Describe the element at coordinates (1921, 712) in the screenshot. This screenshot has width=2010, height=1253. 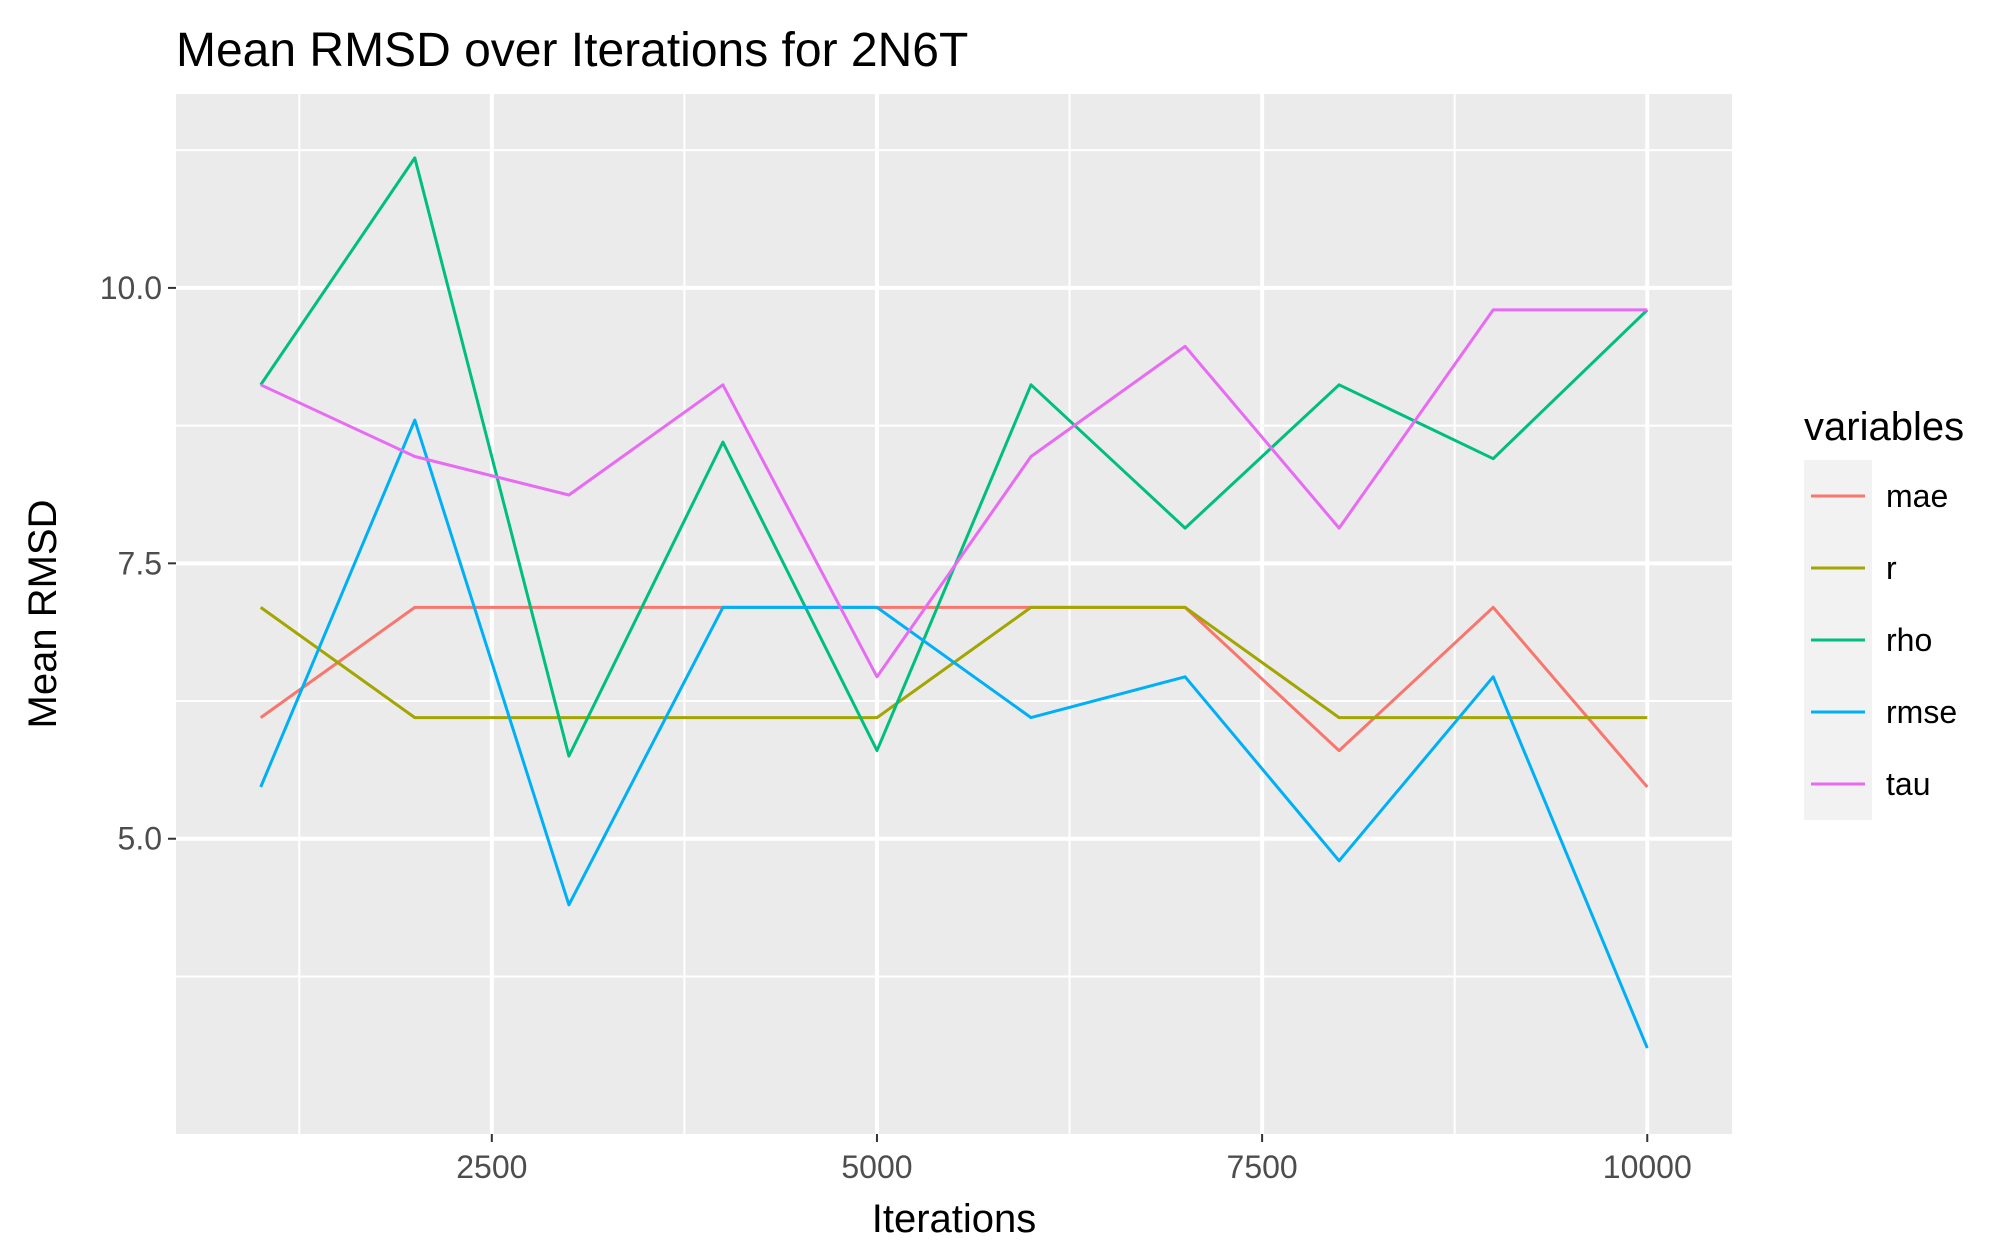
I see `legend-label: rmse` at that location.